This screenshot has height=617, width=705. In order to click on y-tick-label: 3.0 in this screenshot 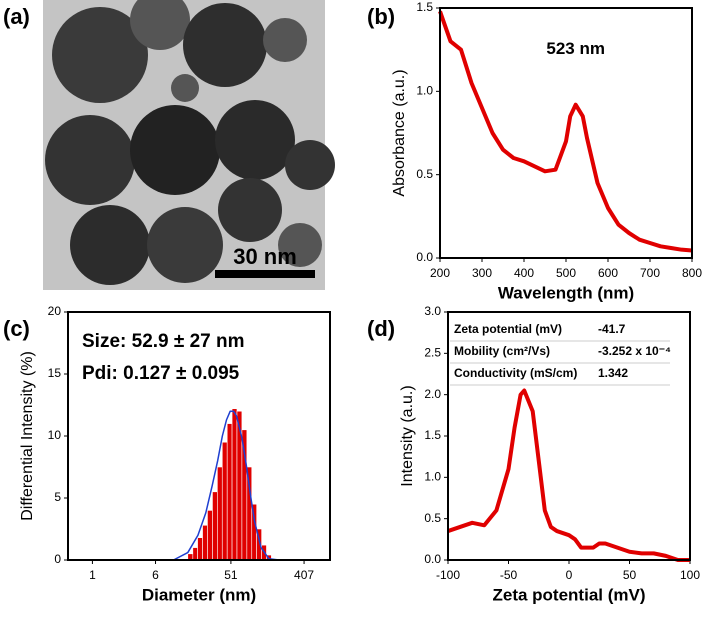, I will do `click(432, 311)`.